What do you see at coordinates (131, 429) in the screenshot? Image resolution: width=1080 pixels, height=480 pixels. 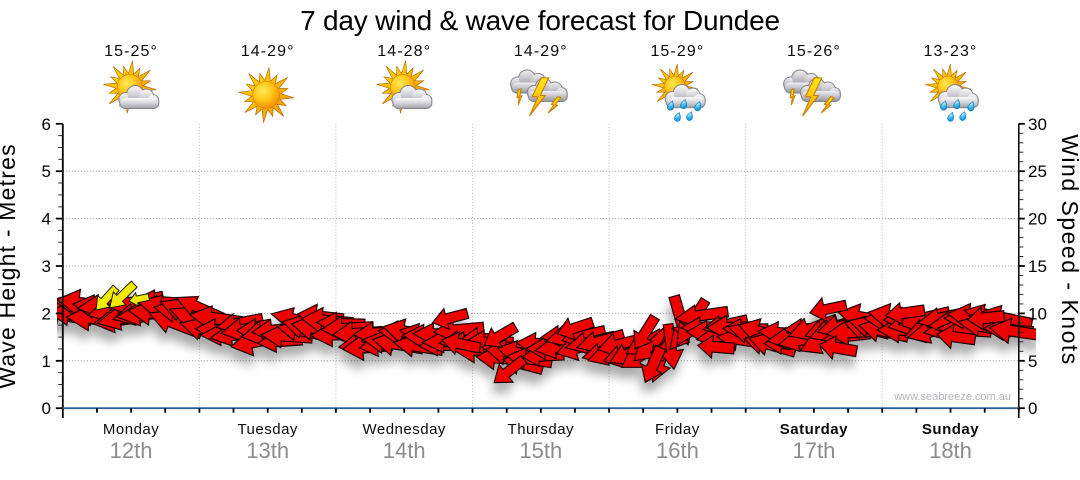 I see `svg-text: Monday` at bounding box center [131, 429].